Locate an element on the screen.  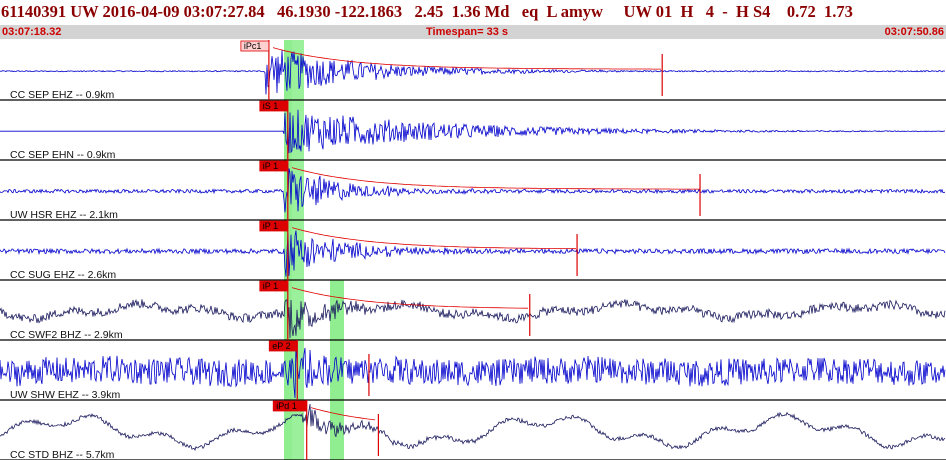
trace-2: iP 1 UW HSR EHZ -- 2.1km is located at coordinates (473, 190).